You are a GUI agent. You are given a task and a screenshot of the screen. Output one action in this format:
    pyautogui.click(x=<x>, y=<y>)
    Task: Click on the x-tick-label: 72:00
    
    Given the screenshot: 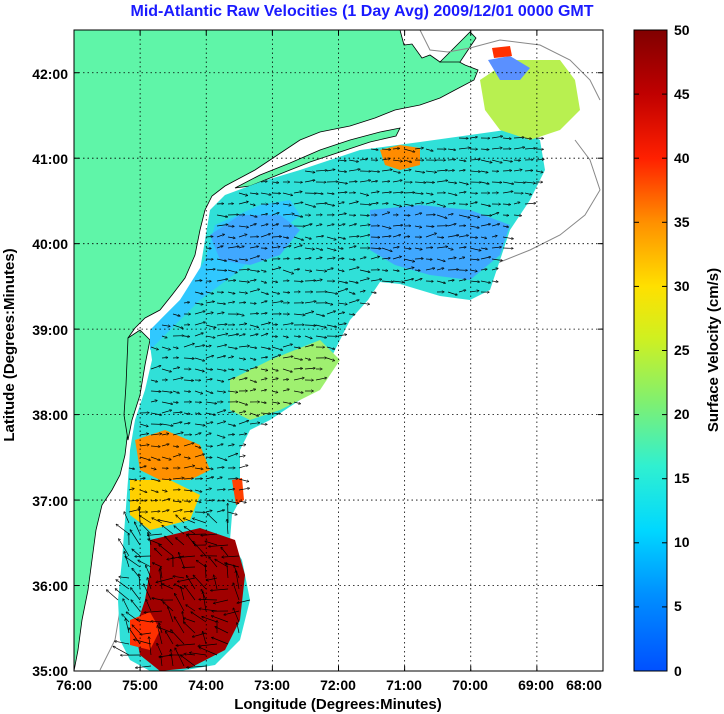 What is the action you would take?
    pyautogui.click(x=338, y=685)
    